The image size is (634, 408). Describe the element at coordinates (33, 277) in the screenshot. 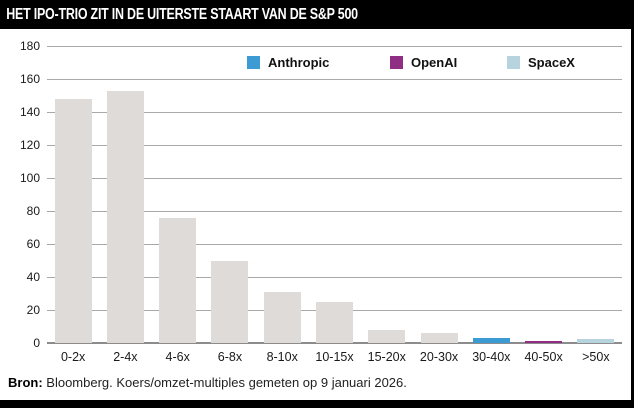

I see `y-tick-40: 40` at that location.